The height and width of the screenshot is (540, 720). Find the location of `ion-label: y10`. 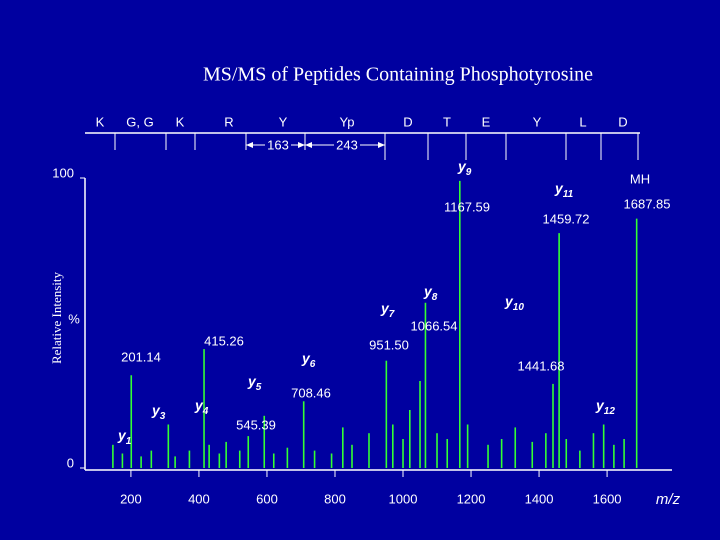

ion-label: y10 is located at coordinates (514, 303).